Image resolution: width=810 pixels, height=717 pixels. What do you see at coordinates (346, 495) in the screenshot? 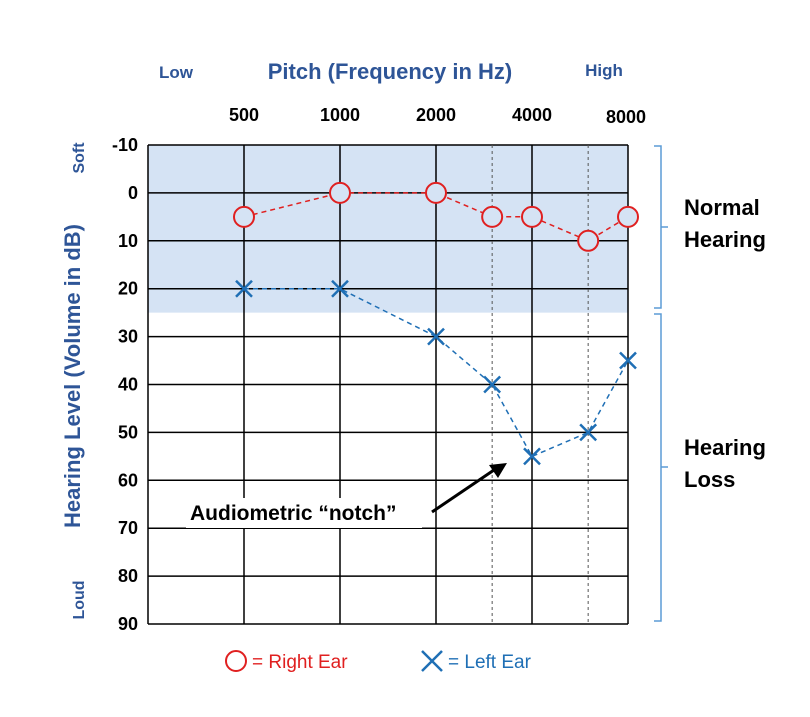
I see `notch-annotation: Audiometric “notch”` at bounding box center [346, 495].